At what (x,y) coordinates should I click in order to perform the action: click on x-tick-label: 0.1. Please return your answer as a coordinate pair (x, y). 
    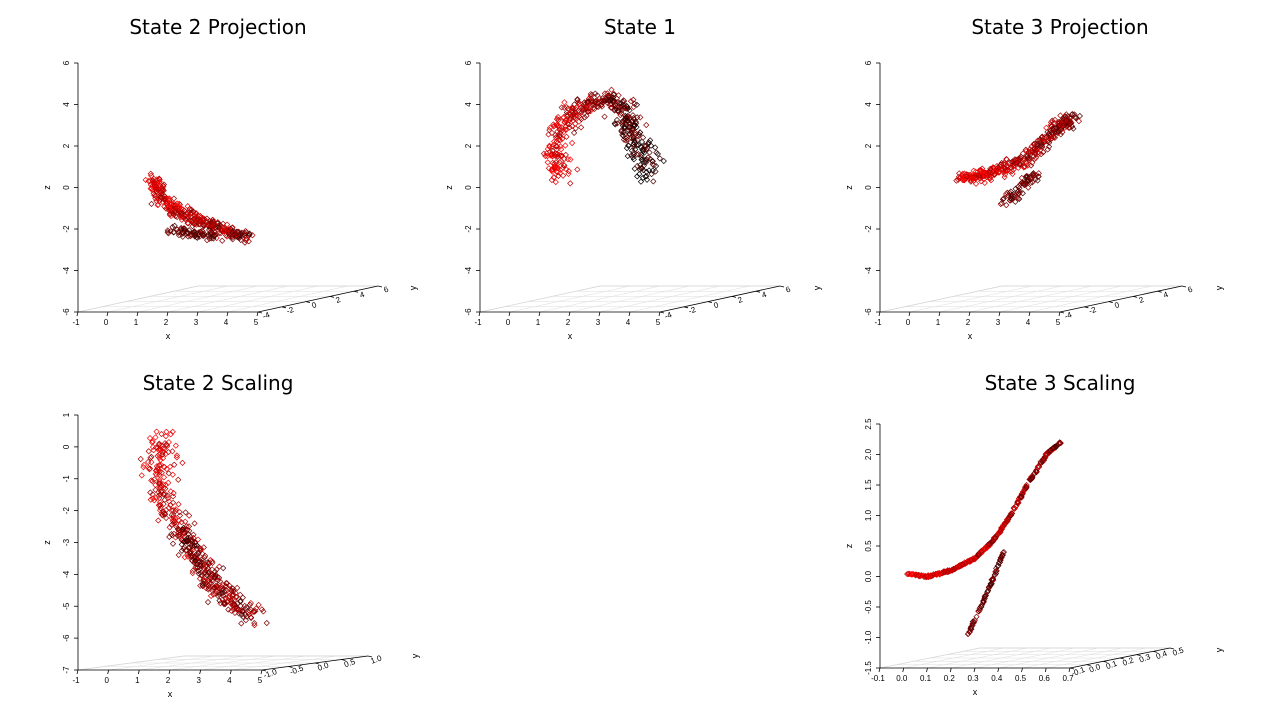
    Looking at the image, I should click on (926, 678).